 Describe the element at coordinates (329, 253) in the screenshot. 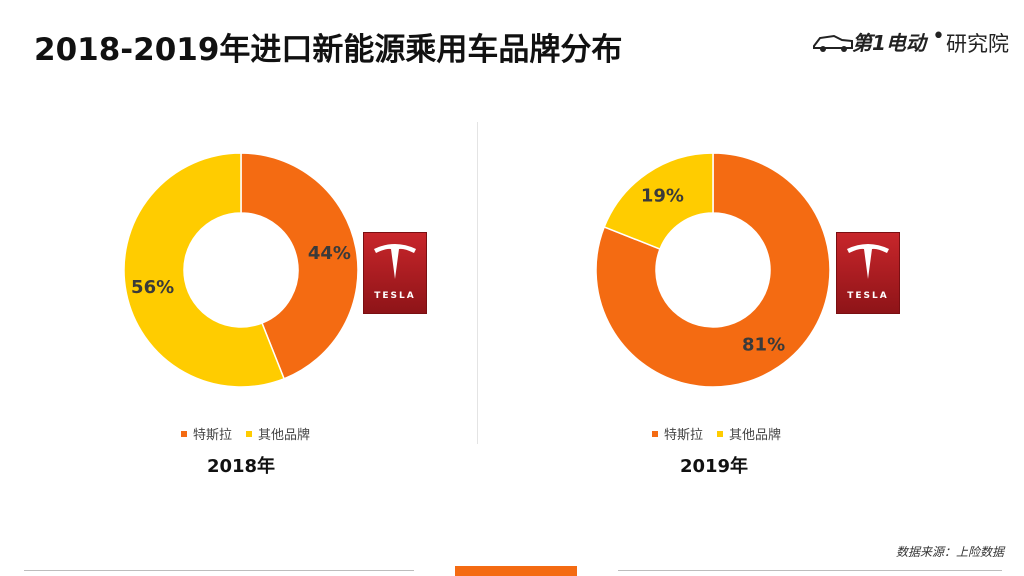

I see `slice-value-label: 44%` at that location.